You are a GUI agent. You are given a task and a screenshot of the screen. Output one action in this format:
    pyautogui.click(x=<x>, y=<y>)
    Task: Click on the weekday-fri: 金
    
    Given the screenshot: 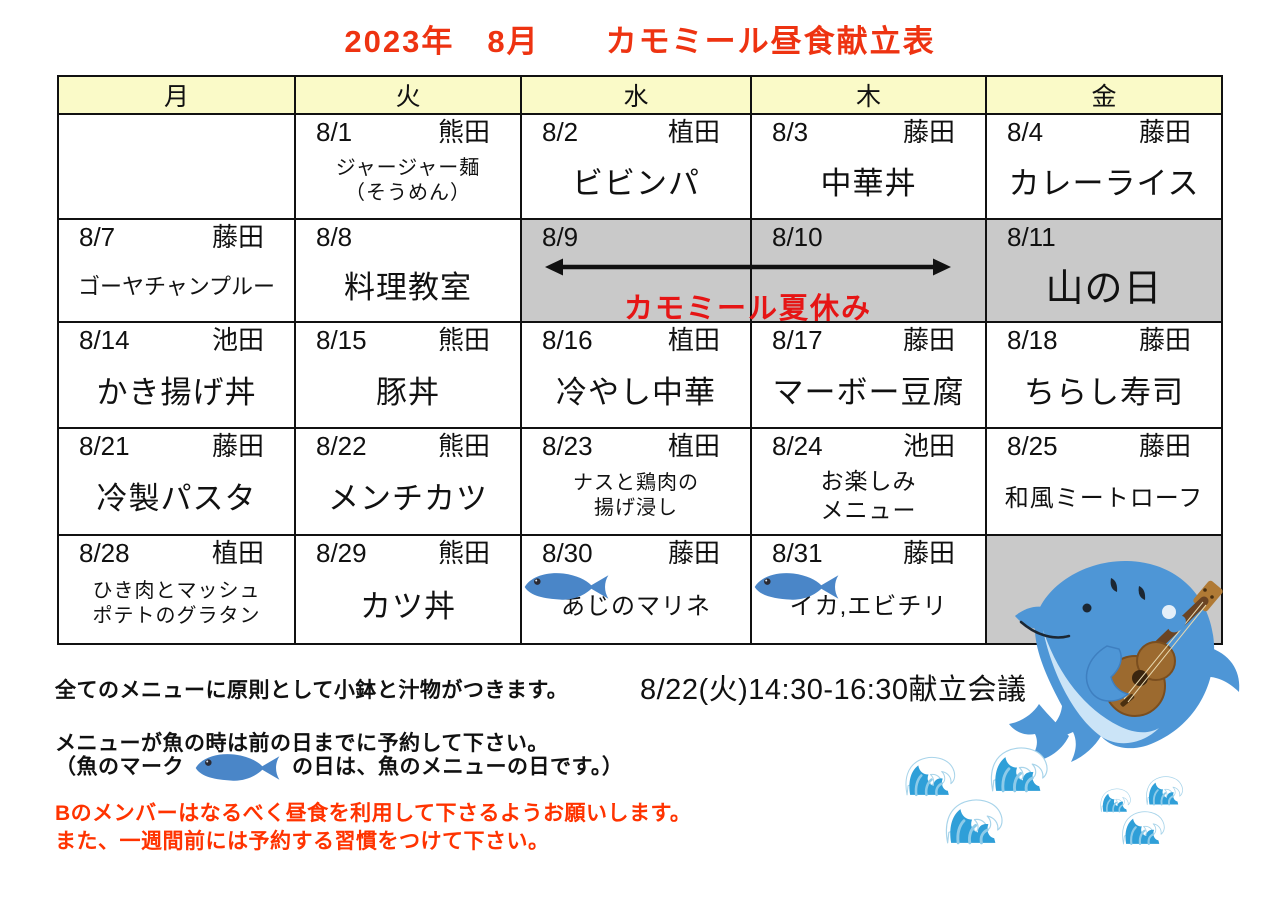 What is the action you would take?
    pyautogui.click(x=1104, y=95)
    